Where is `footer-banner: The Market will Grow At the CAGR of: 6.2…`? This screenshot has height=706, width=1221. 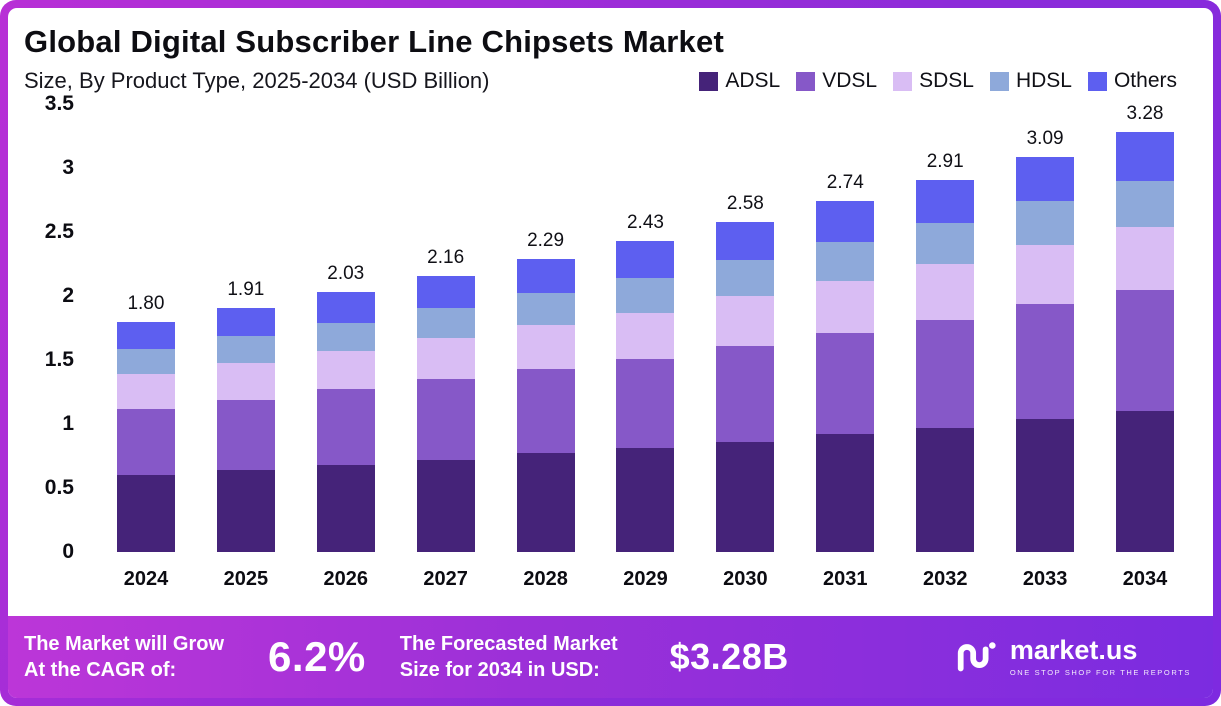 footer-banner: The Market will Grow At the CAGR of: 6.2… is located at coordinates (610, 657).